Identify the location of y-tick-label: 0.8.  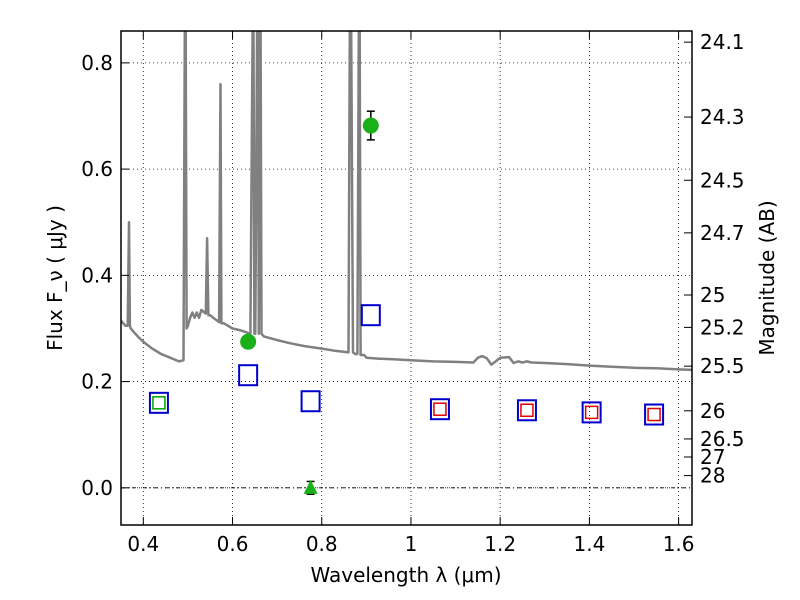
(97, 63).